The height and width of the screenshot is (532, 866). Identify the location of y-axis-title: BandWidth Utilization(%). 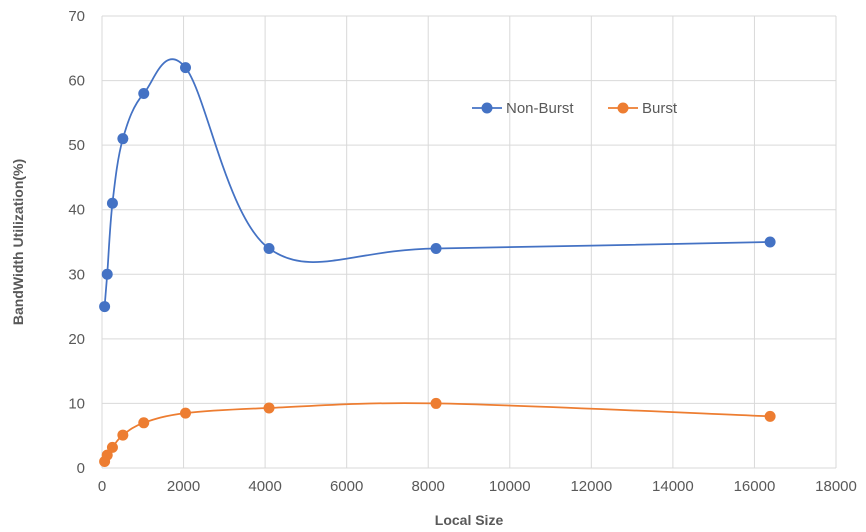
(18, 242).